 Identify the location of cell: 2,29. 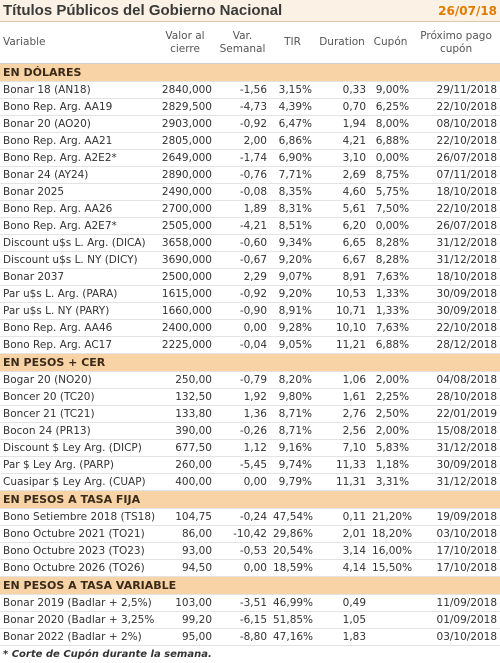
(242, 277).